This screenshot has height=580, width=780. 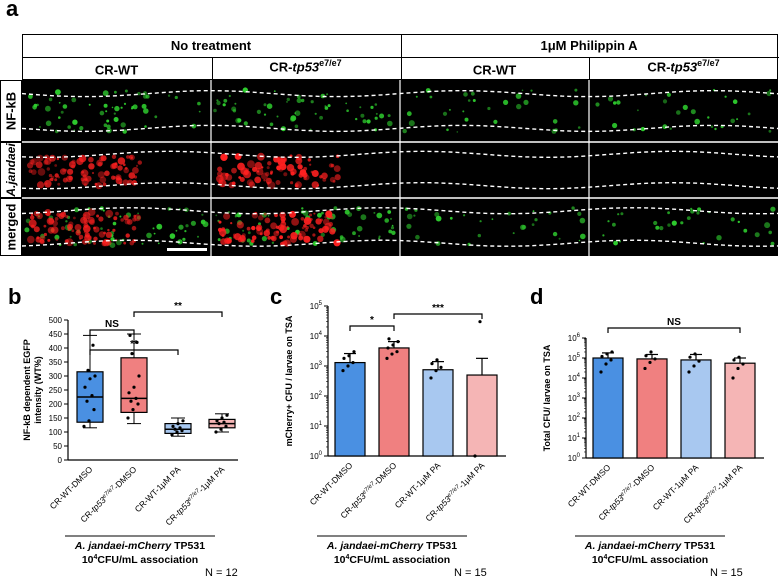 What do you see at coordinates (316, 456) in the screenshot?
I see `y-tick-label-0: 100` at bounding box center [316, 456].